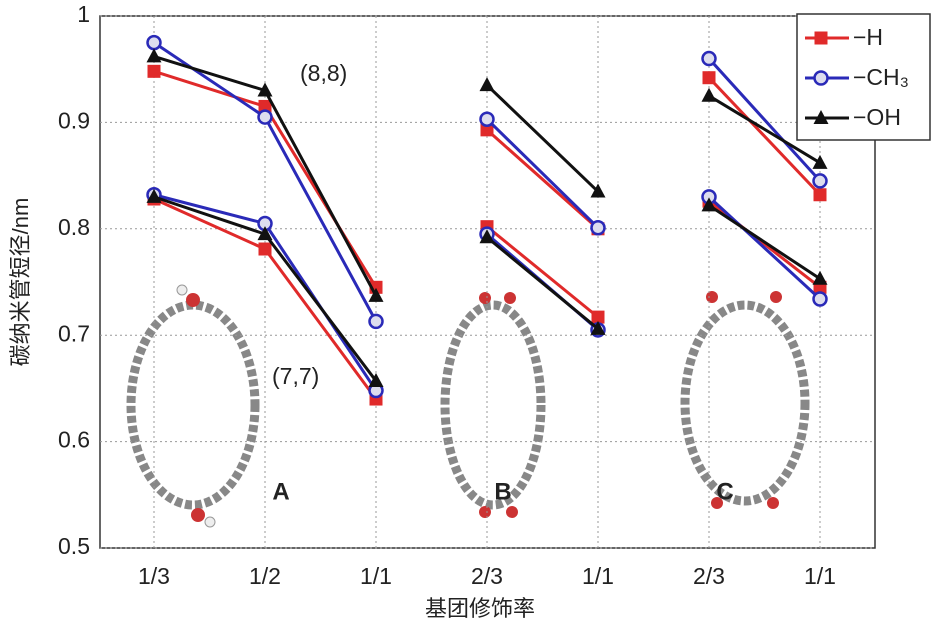 The image size is (933, 630). What do you see at coordinates (83, 14) in the screenshot?
I see `y-tick-label: 1` at bounding box center [83, 14].